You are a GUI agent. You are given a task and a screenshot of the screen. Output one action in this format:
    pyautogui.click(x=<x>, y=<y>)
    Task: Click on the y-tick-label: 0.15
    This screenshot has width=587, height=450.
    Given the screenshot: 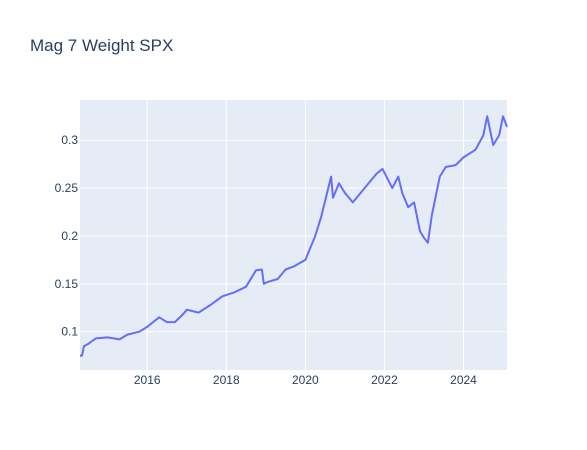 What is the action you would take?
    pyautogui.click(x=67, y=284)
    